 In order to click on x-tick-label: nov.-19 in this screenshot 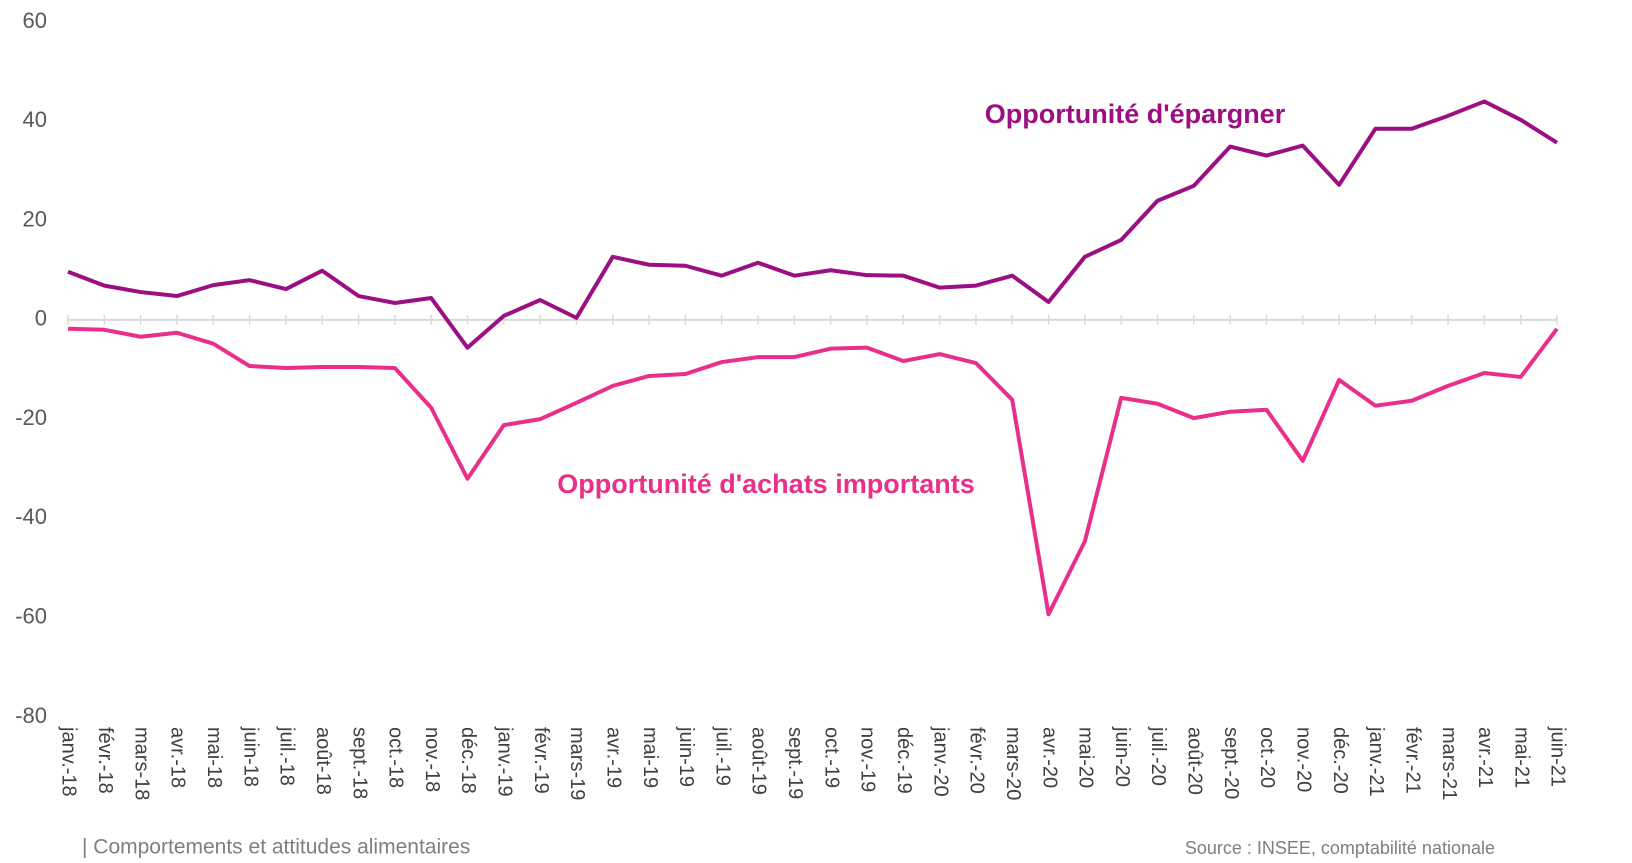, I will do `click(868, 759)`.